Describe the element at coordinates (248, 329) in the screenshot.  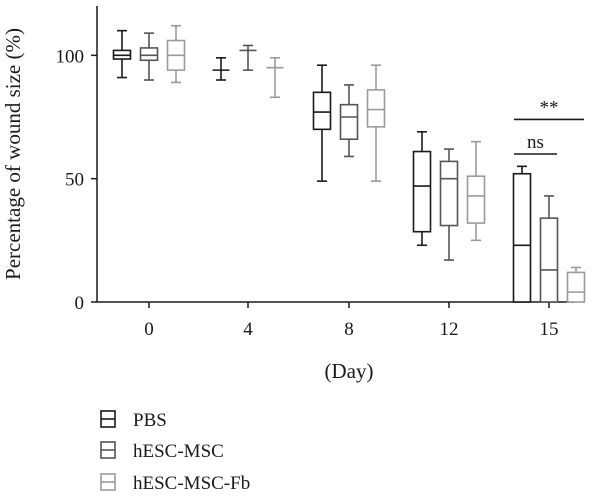
I see `x-tick-label: 4` at that location.